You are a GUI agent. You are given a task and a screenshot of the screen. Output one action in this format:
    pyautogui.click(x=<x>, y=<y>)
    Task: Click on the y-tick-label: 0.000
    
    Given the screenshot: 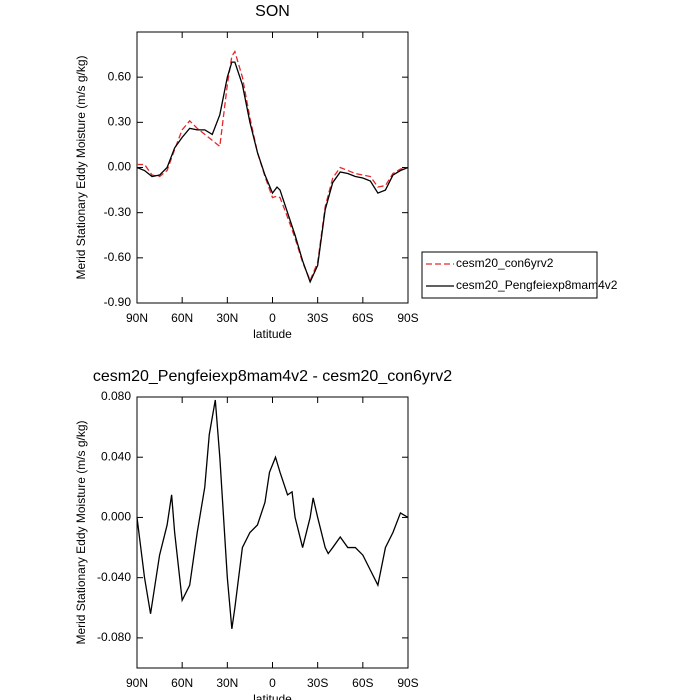 What is the action you would take?
    pyautogui.click(x=116, y=517)
    